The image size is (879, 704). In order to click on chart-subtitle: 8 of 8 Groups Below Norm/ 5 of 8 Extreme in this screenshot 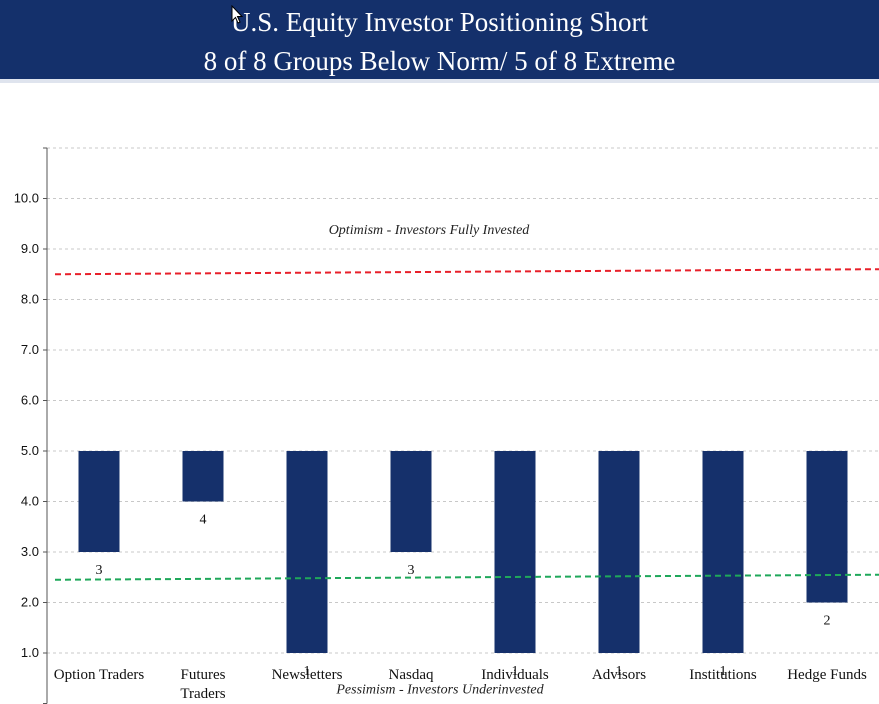, I will do `click(439, 61)`.